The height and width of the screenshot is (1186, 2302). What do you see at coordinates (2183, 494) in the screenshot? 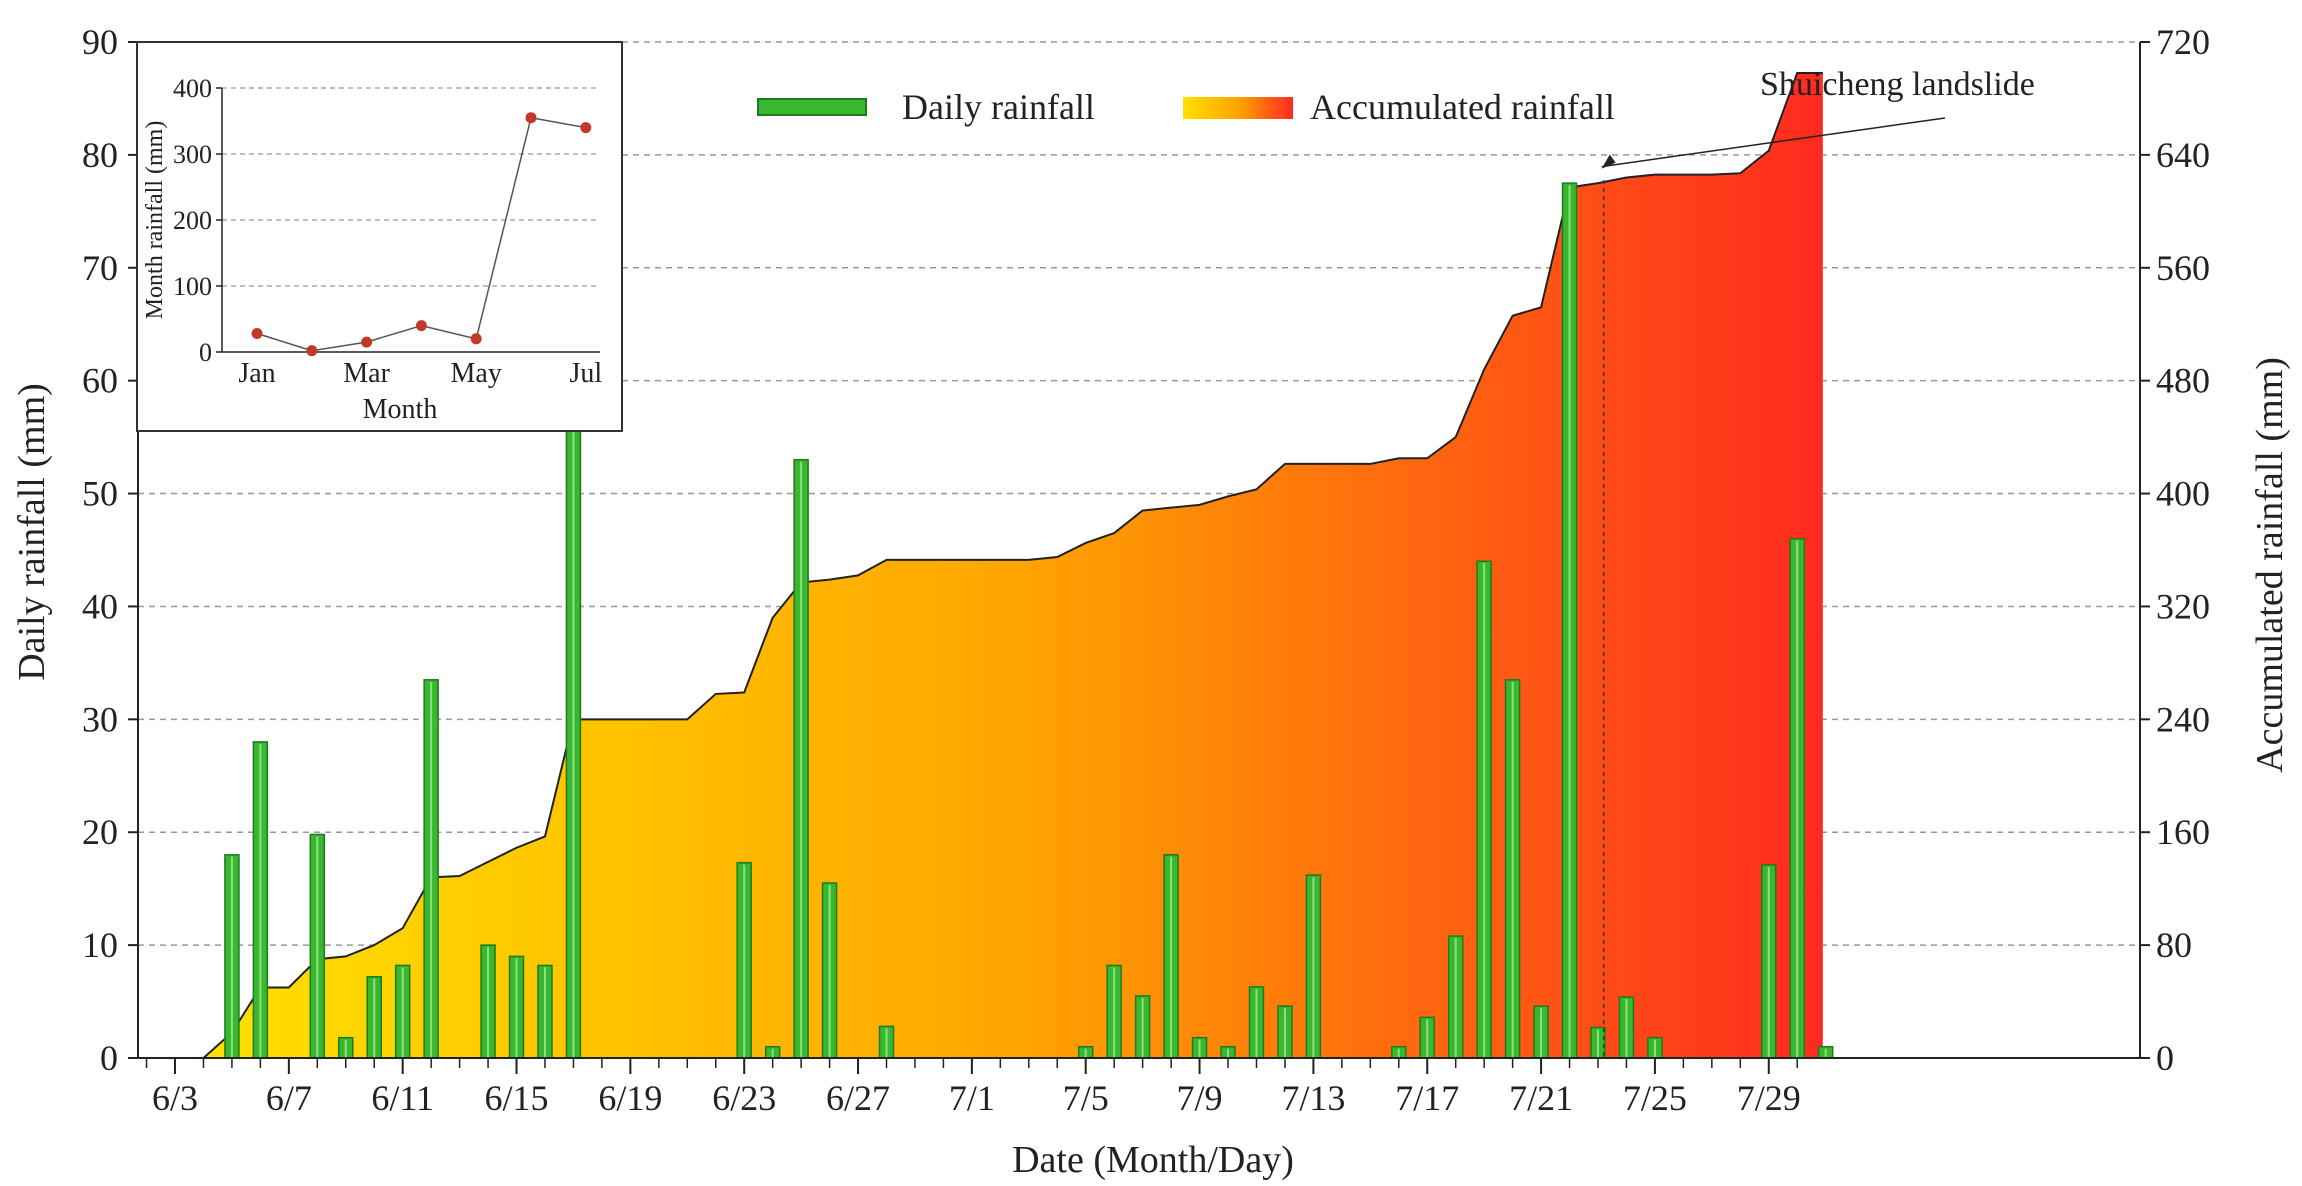
I see `y2-tick-label: 400` at bounding box center [2183, 494].